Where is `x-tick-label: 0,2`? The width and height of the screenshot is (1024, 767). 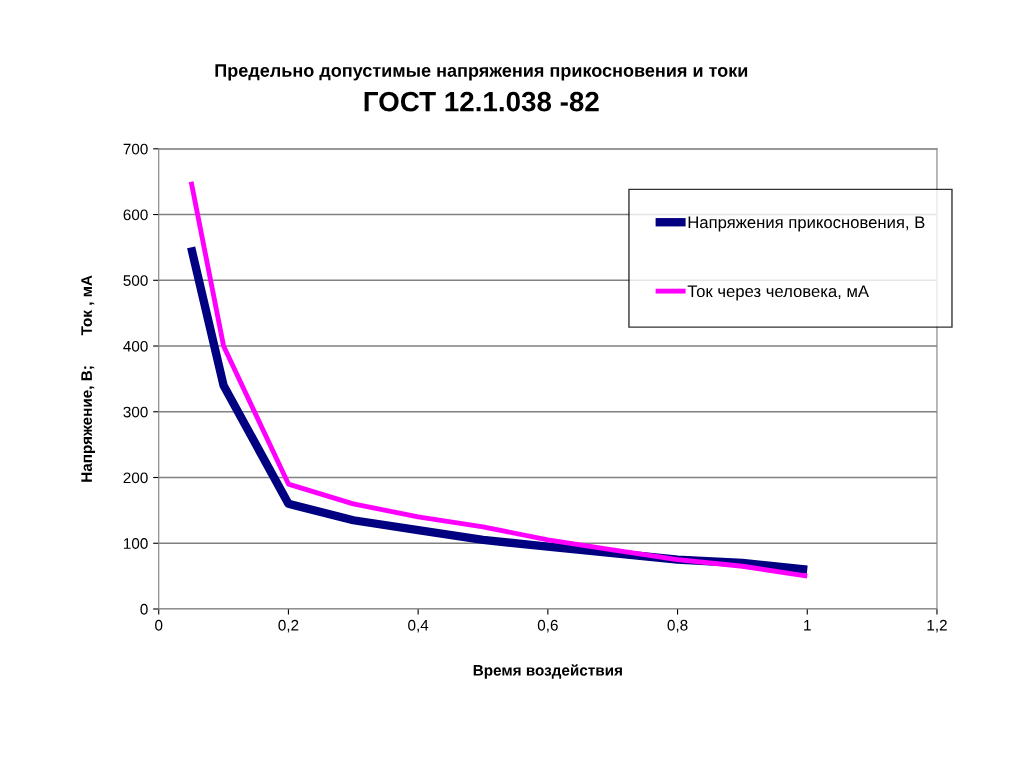
x-tick-label: 0,2 is located at coordinates (288, 626).